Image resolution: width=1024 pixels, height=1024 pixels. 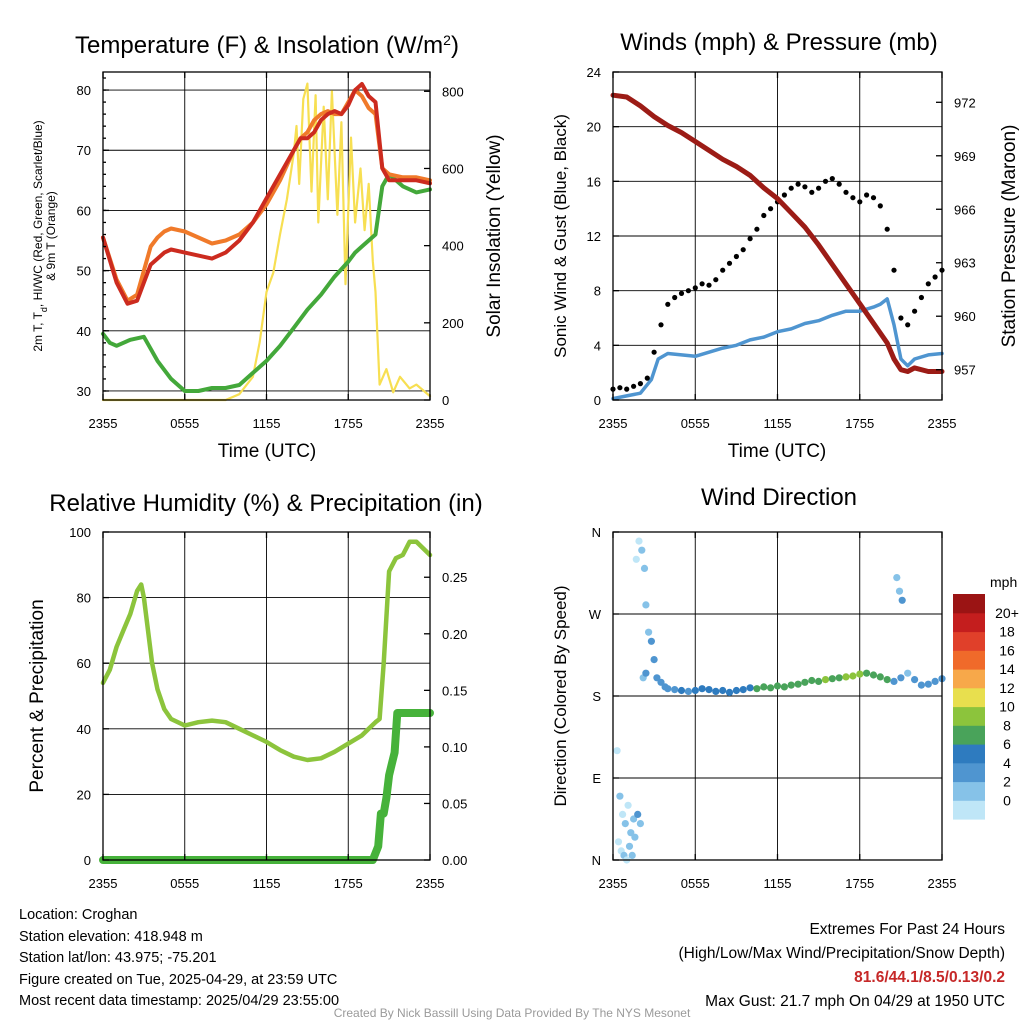 What do you see at coordinates (1009, 236) in the screenshot?
I see `pressure-ylabel: Station Pressure (Maroon)` at bounding box center [1009, 236].